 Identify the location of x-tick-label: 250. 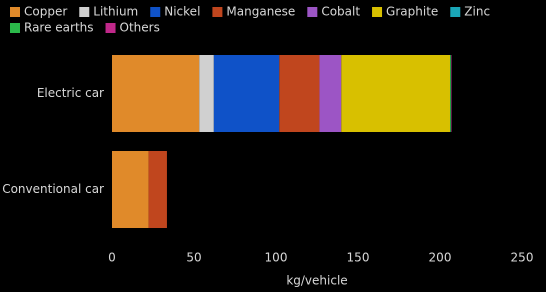
(522, 258).